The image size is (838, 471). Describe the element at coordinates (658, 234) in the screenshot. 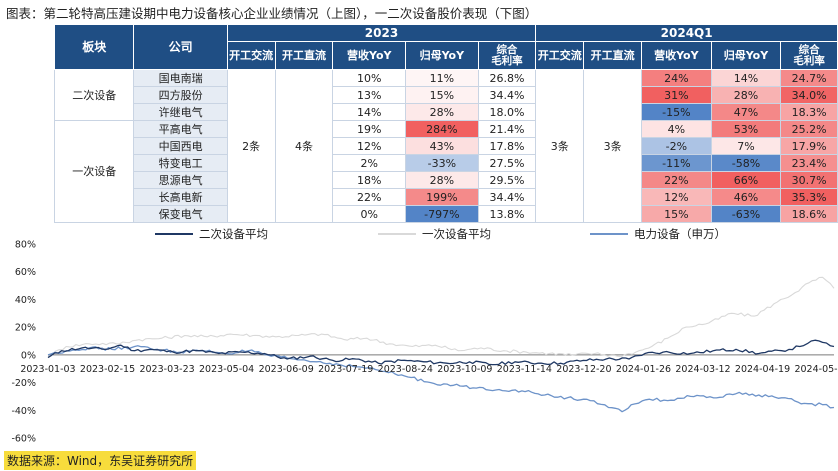

I see `legend-item-power: 电力设备（申万）` at that location.